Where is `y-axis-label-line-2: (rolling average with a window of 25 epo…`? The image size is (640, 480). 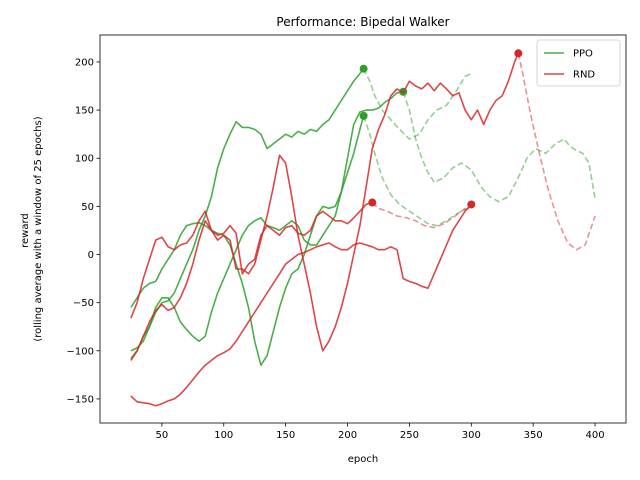 y-axis-label-line-2: (rolling average with a window of 25 epo… is located at coordinates (38, 228).